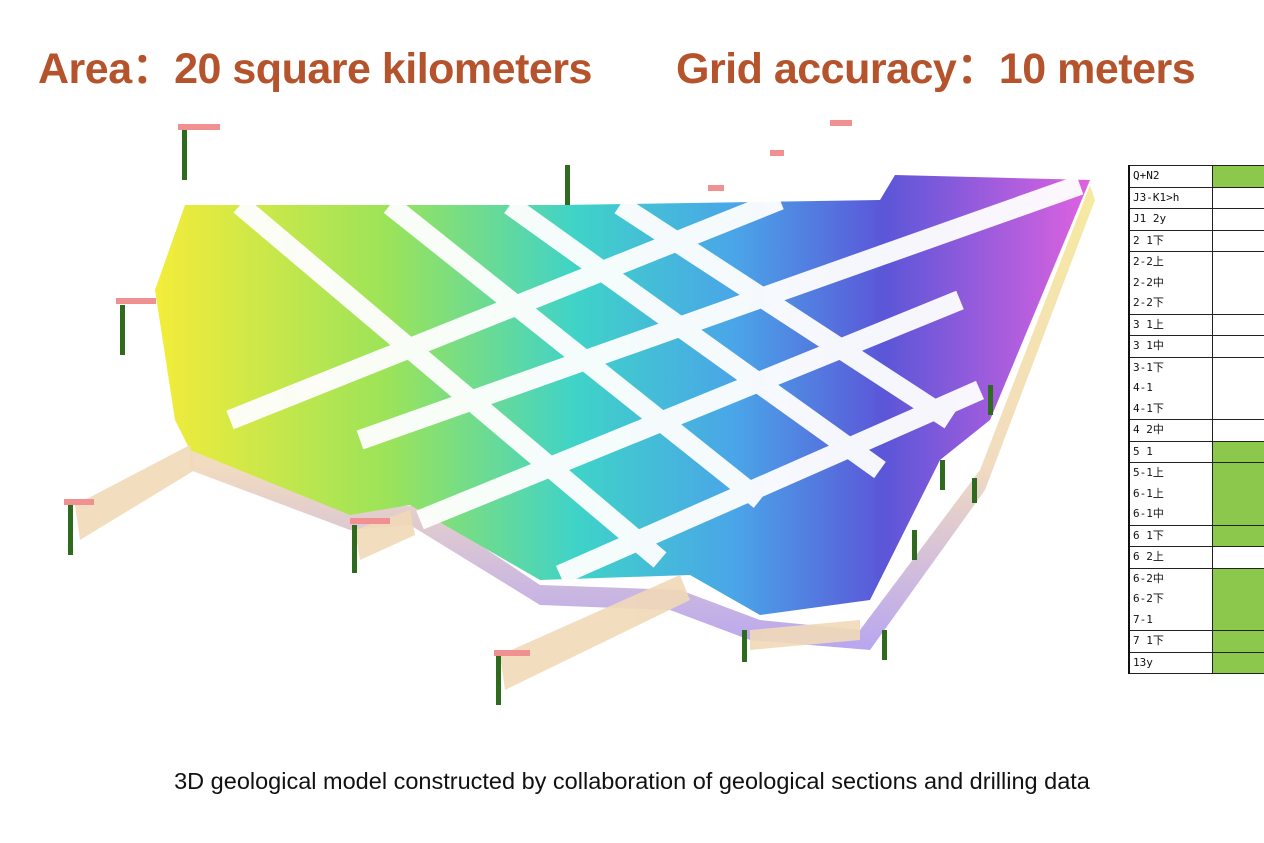 The image size is (1264, 843). What do you see at coordinates (1197, 176) in the screenshot?
I see `legend-group: Q+N2` at bounding box center [1197, 176].